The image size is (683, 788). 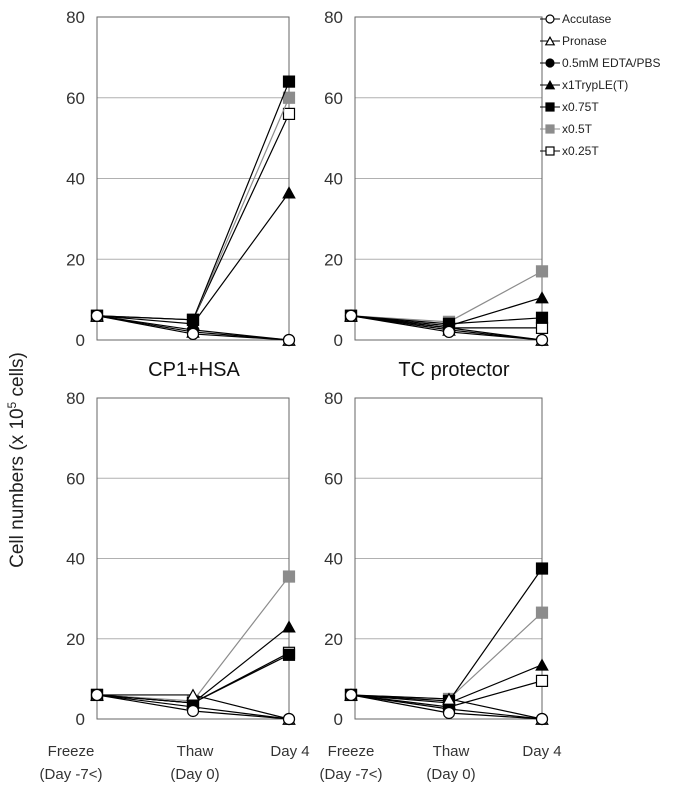 I want to click on legend-item-accutase: Accutase, so click(x=576, y=19).